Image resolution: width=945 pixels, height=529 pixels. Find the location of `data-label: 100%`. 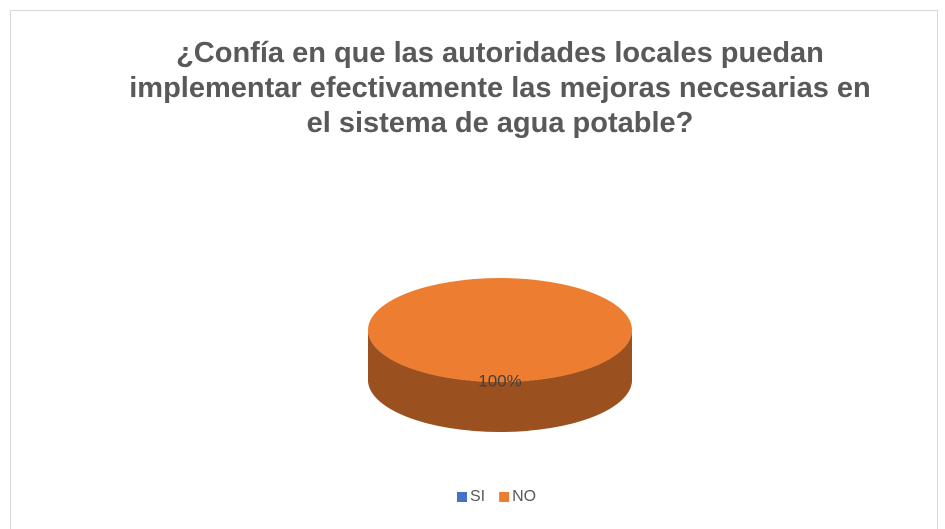

data-label: 100% is located at coordinates (499, 380).